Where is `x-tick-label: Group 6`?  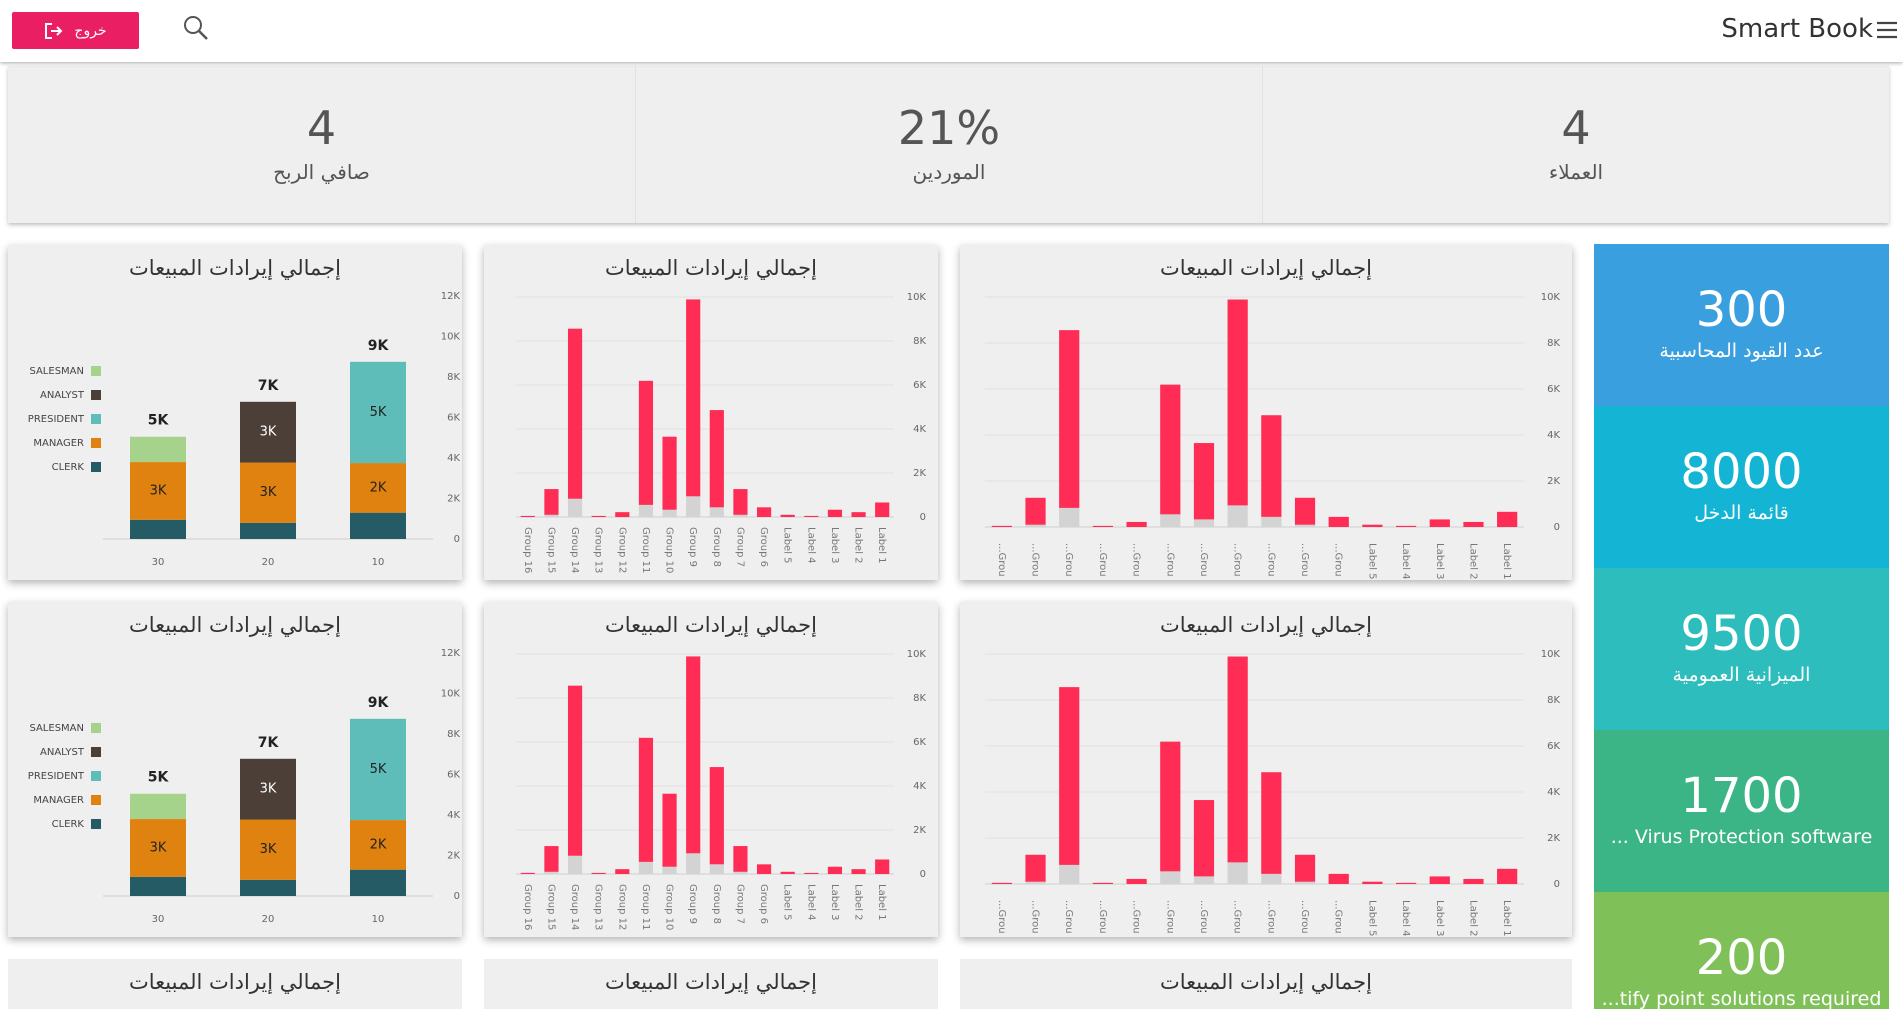 x-tick-label: Group 6 is located at coordinates (763, 547).